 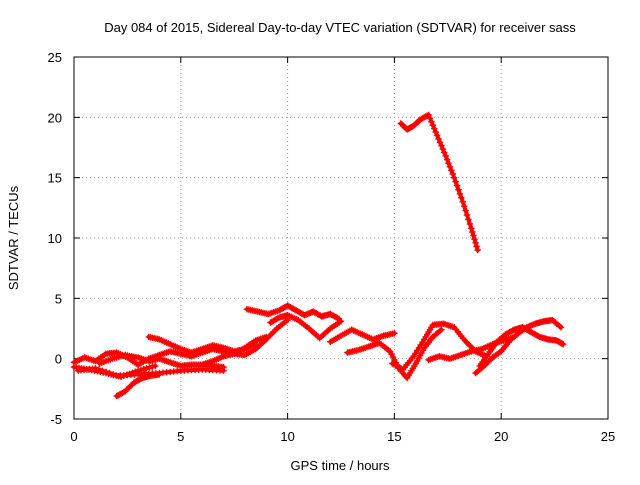 I want to click on x-tick-label: 15, so click(x=394, y=436).